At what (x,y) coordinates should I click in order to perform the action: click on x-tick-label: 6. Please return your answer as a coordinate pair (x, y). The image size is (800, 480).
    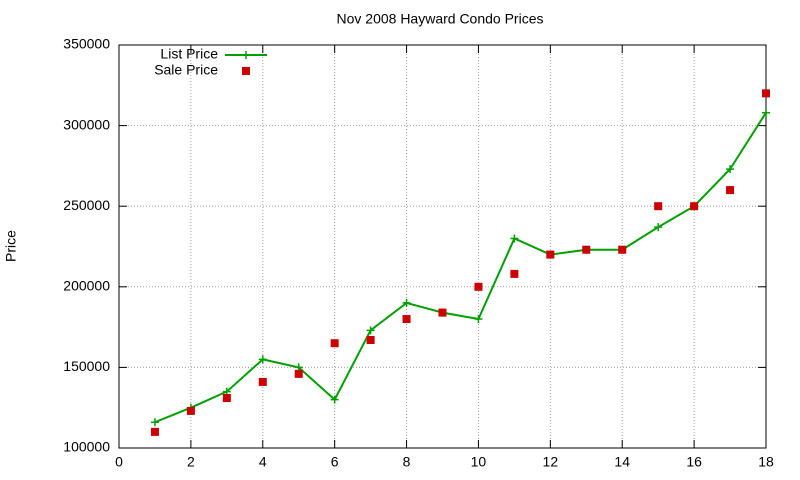
    Looking at the image, I should click on (335, 462).